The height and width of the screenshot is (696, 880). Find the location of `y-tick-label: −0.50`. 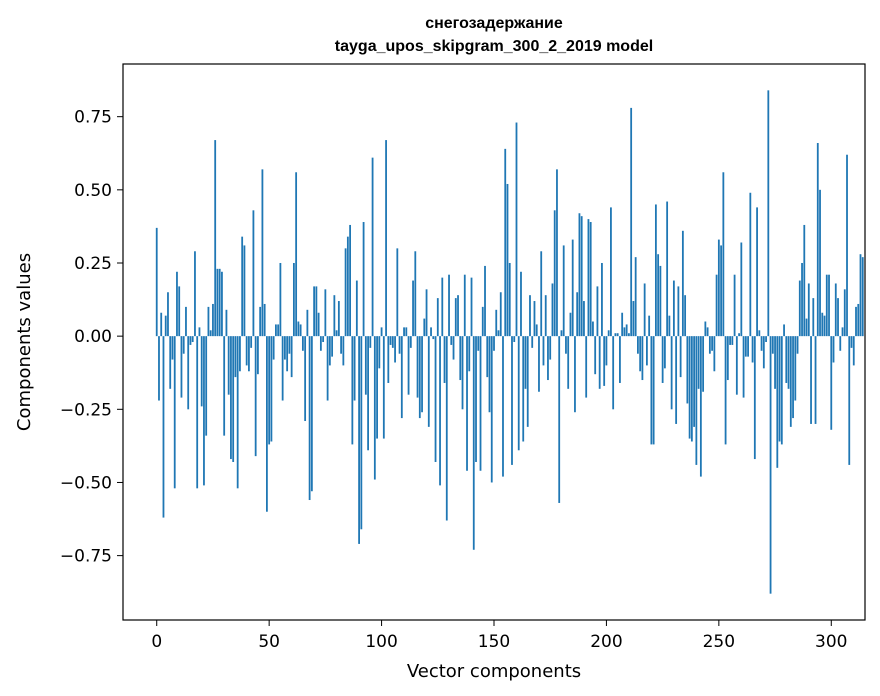

y-tick-label: −0.50 is located at coordinates (86, 483).